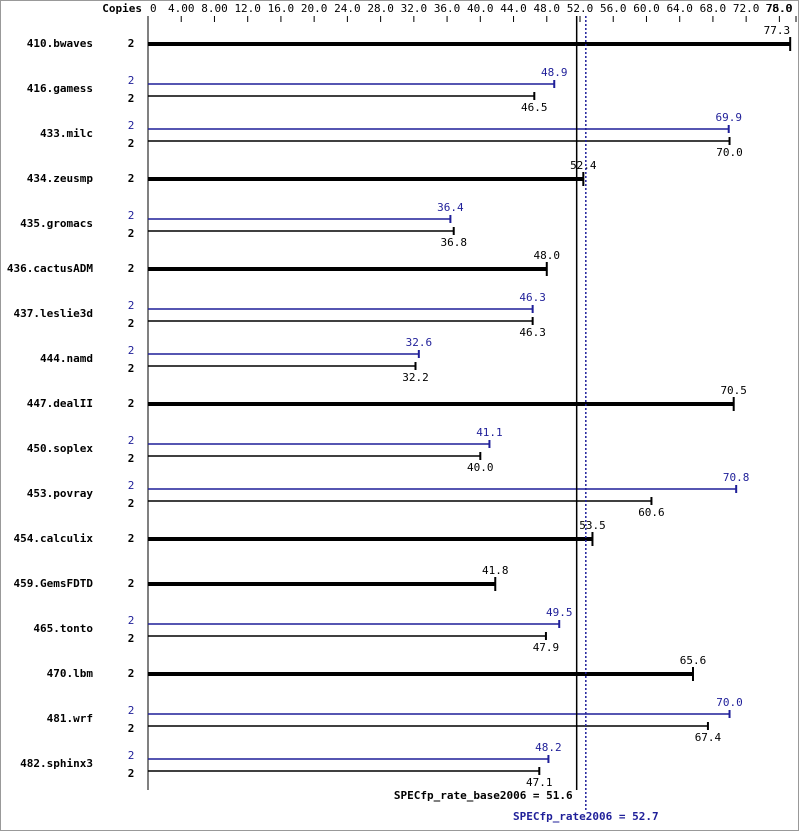 The height and width of the screenshot is (831, 799). What do you see at coordinates (513, 8) in the screenshot?
I see `x-tick-label: 44.0` at bounding box center [513, 8].